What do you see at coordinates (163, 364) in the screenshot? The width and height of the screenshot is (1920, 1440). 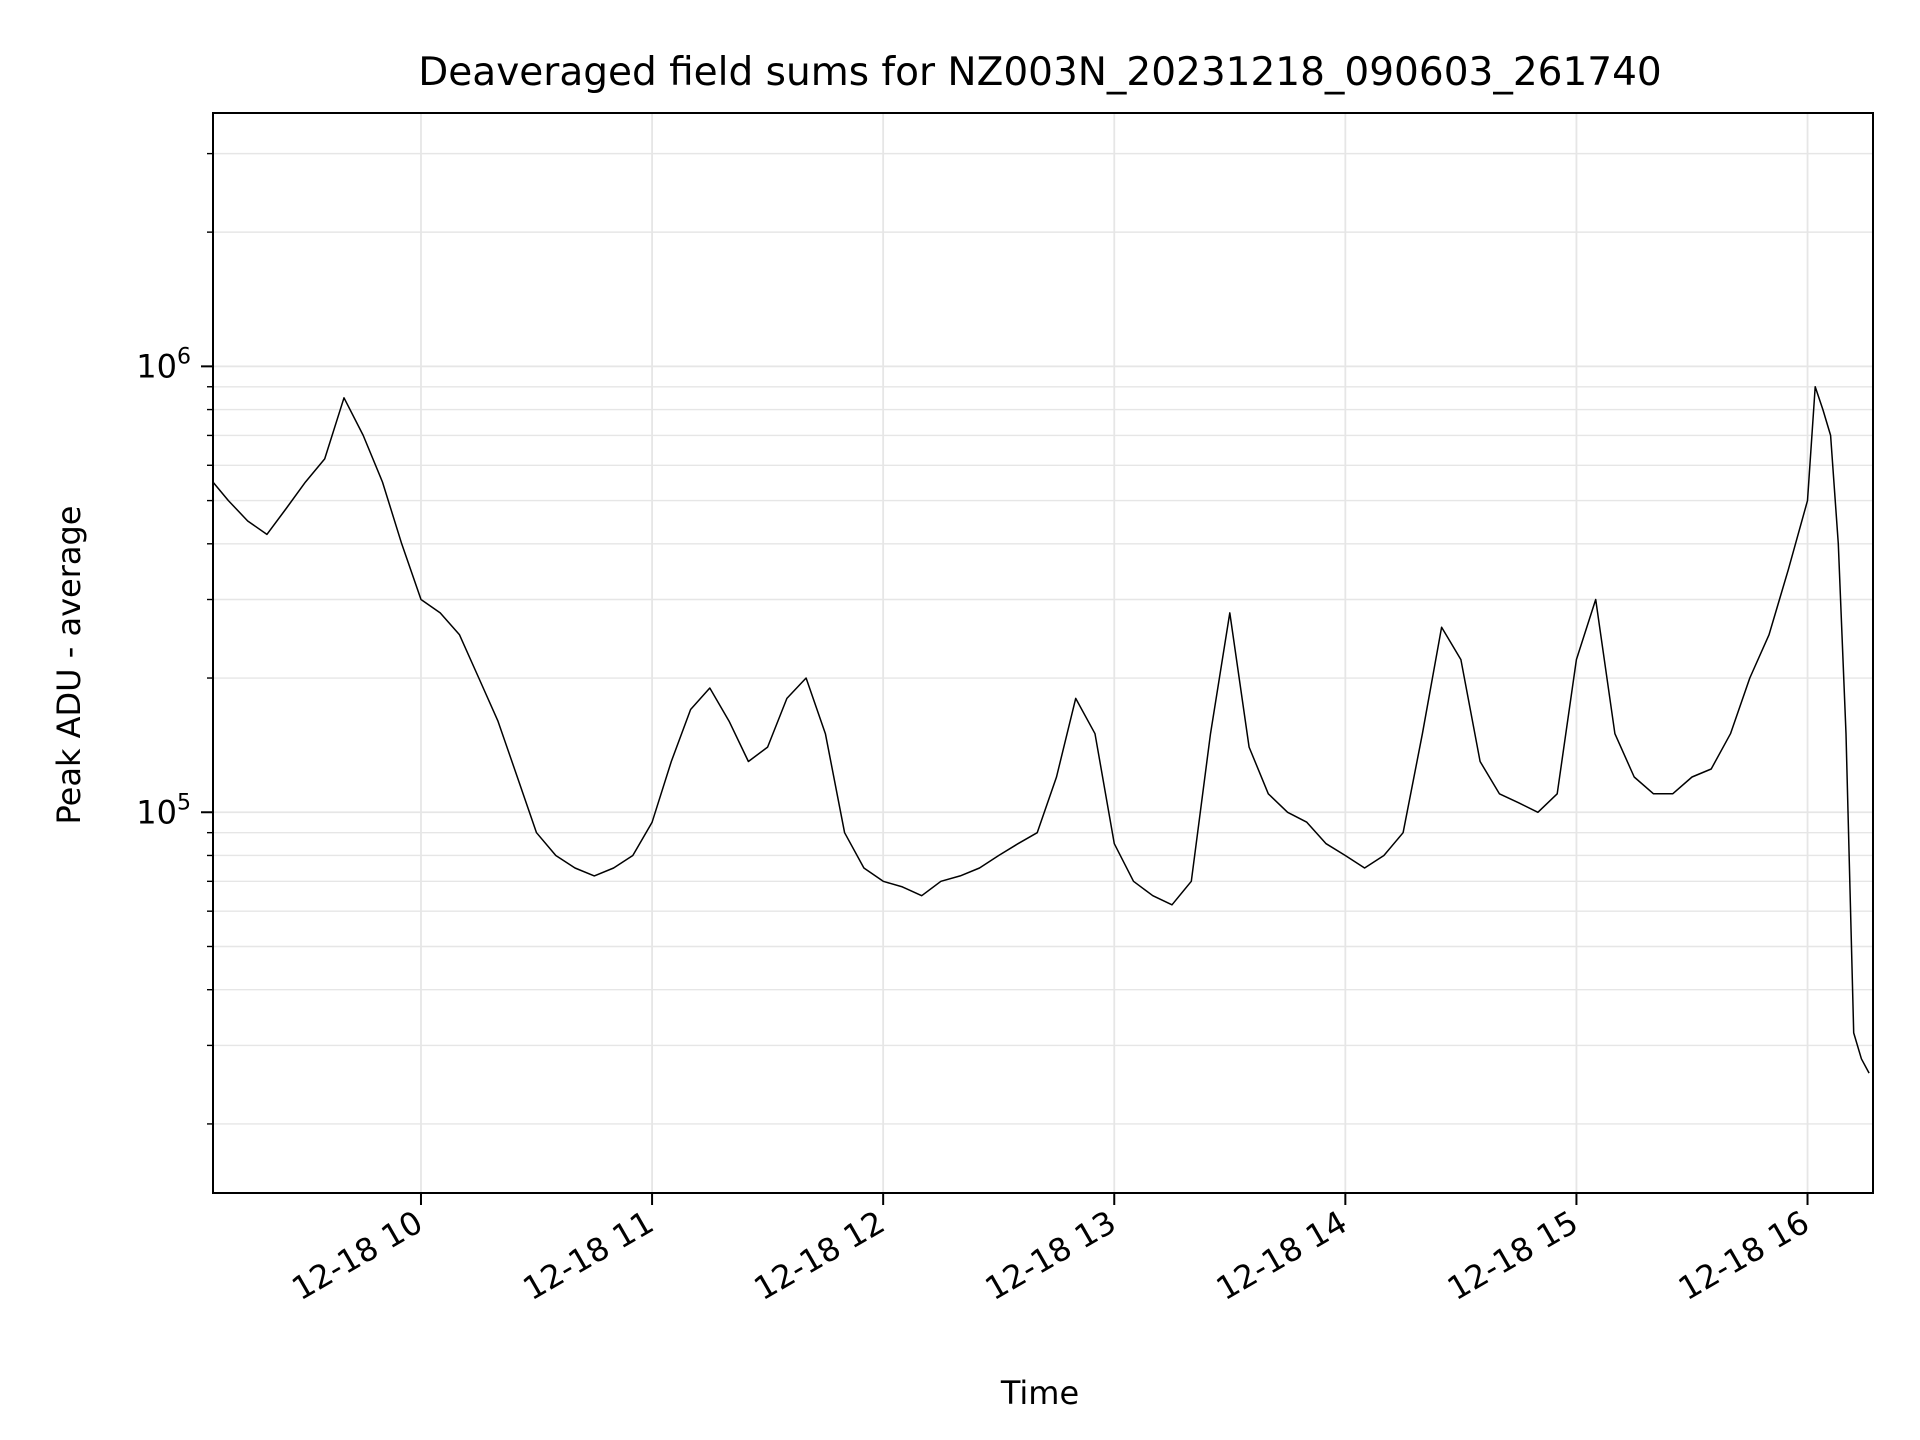 I see `y-tick-label: 106` at bounding box center [163, 364].